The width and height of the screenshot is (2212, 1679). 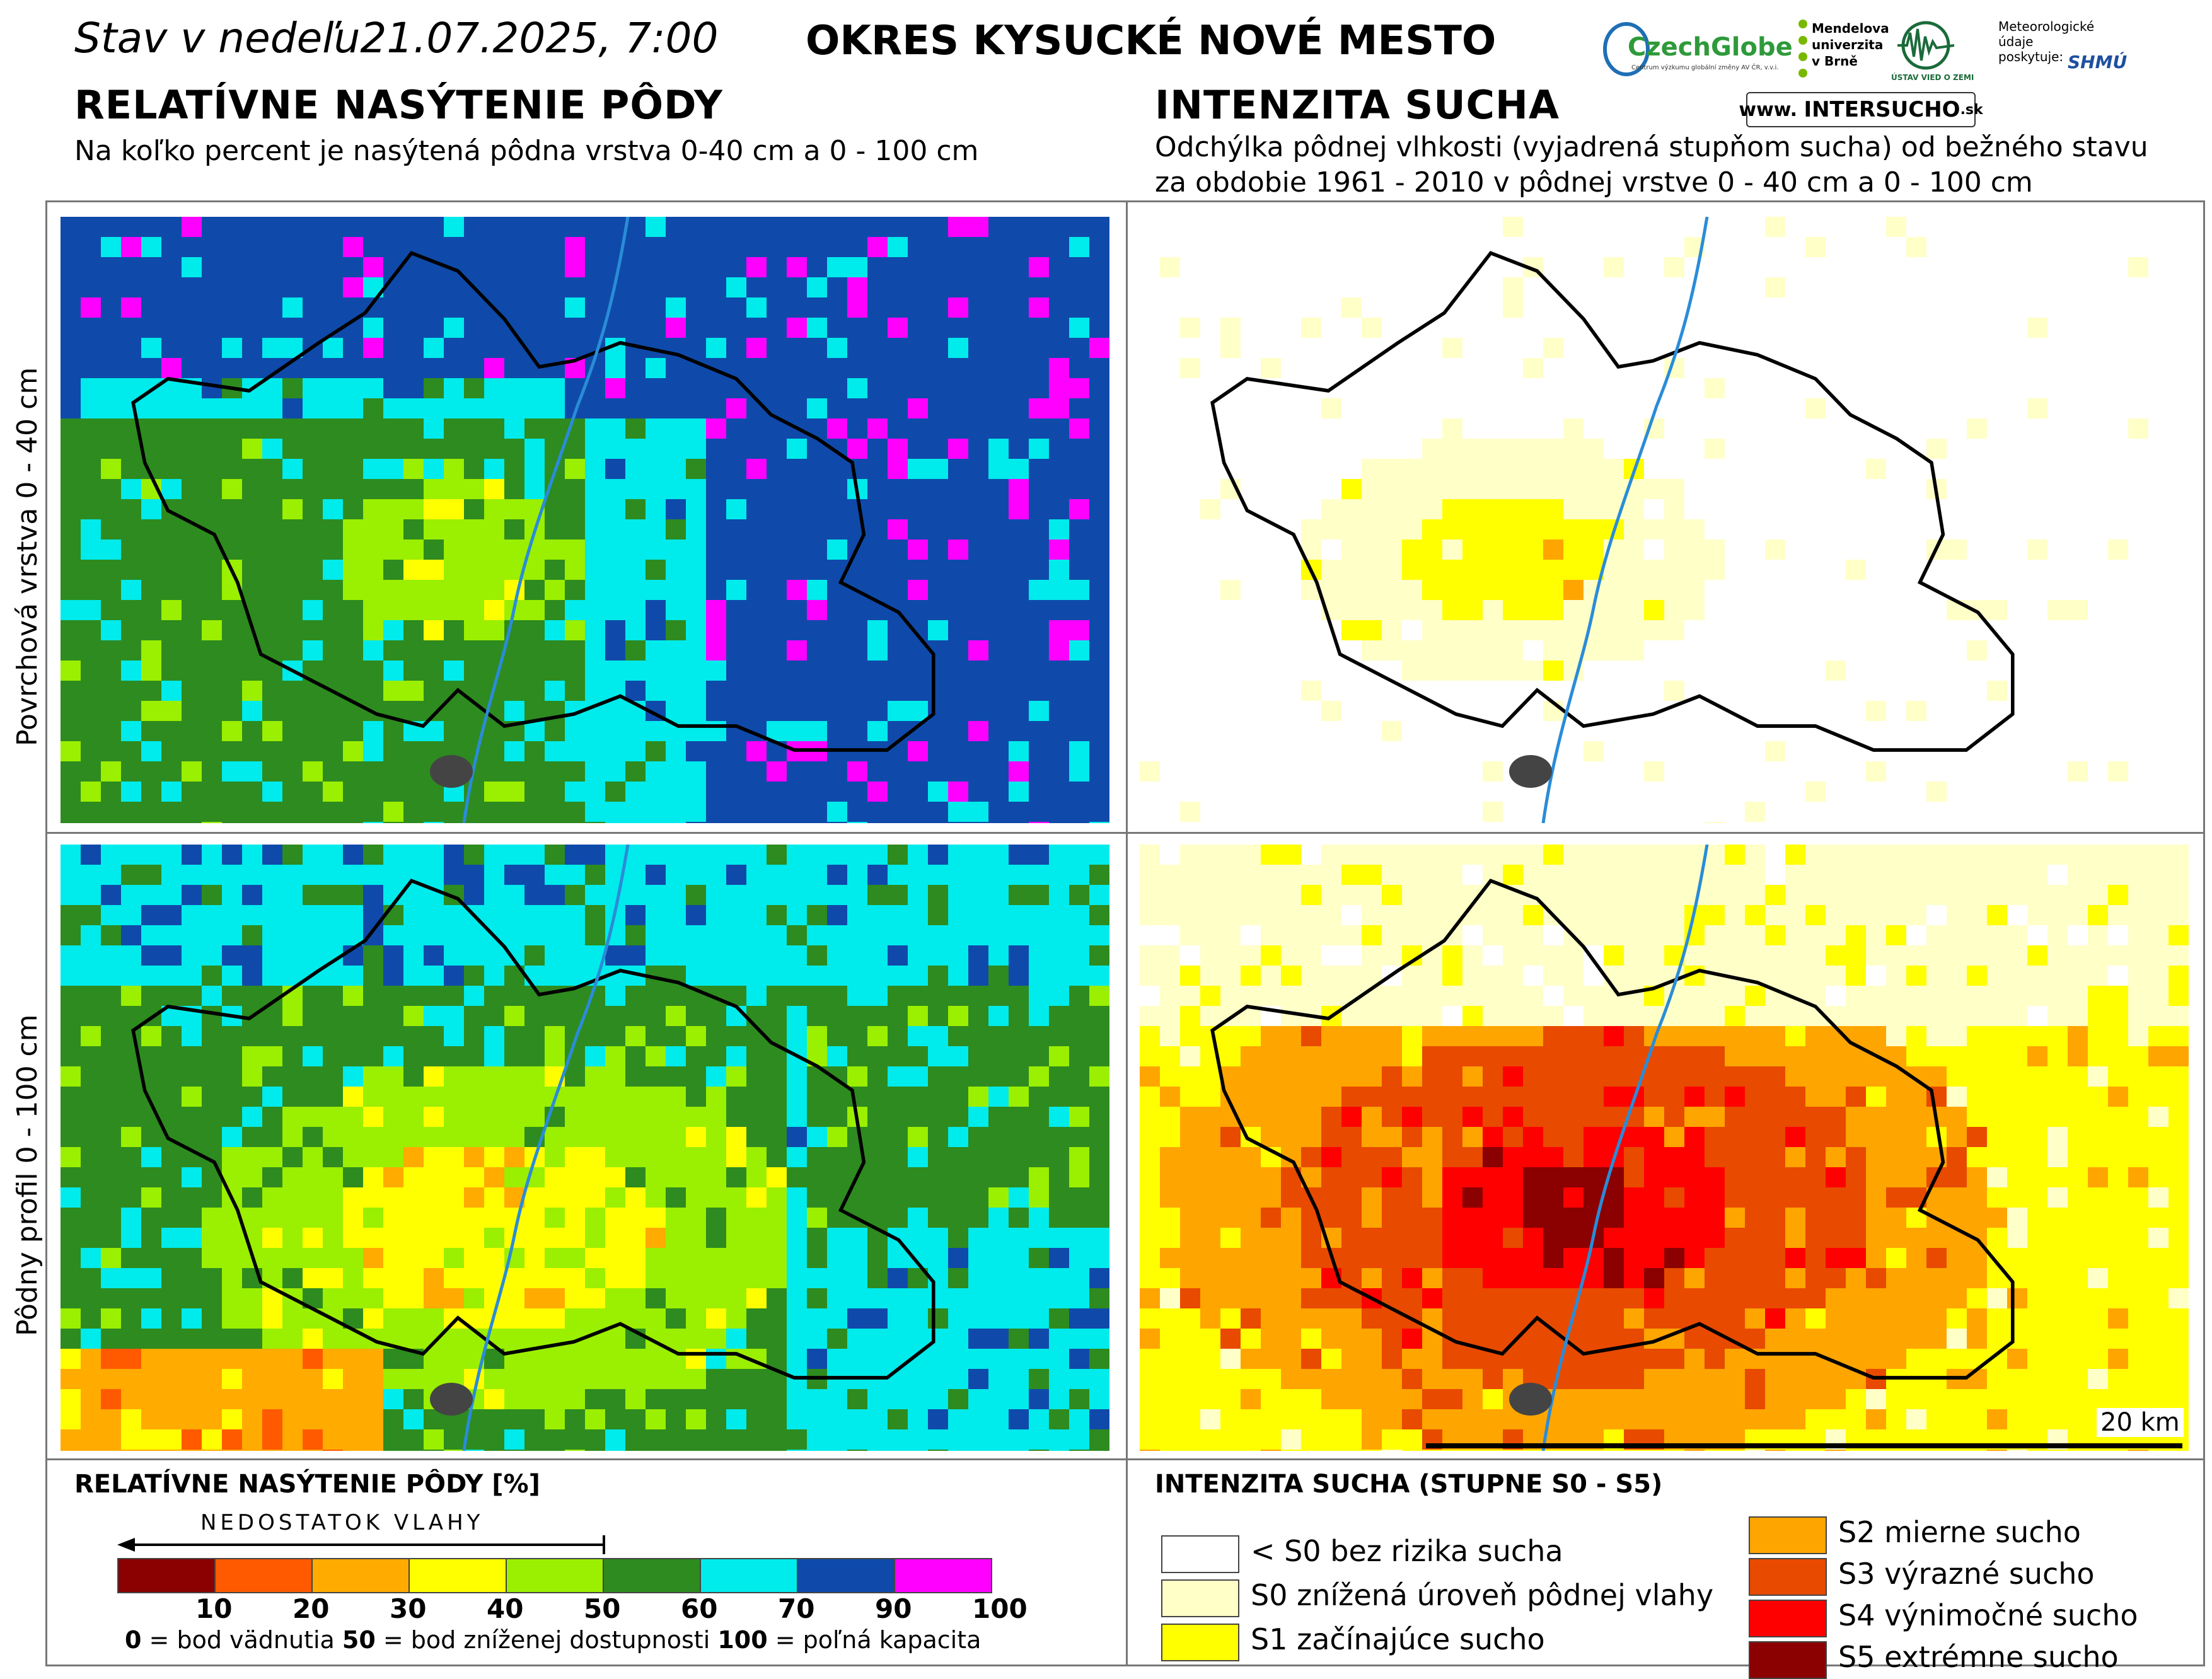 What do you see at coordinates (1804, 1446) in the screenshot?
I see `scale-bar` at bounding box center [1804, 1446].